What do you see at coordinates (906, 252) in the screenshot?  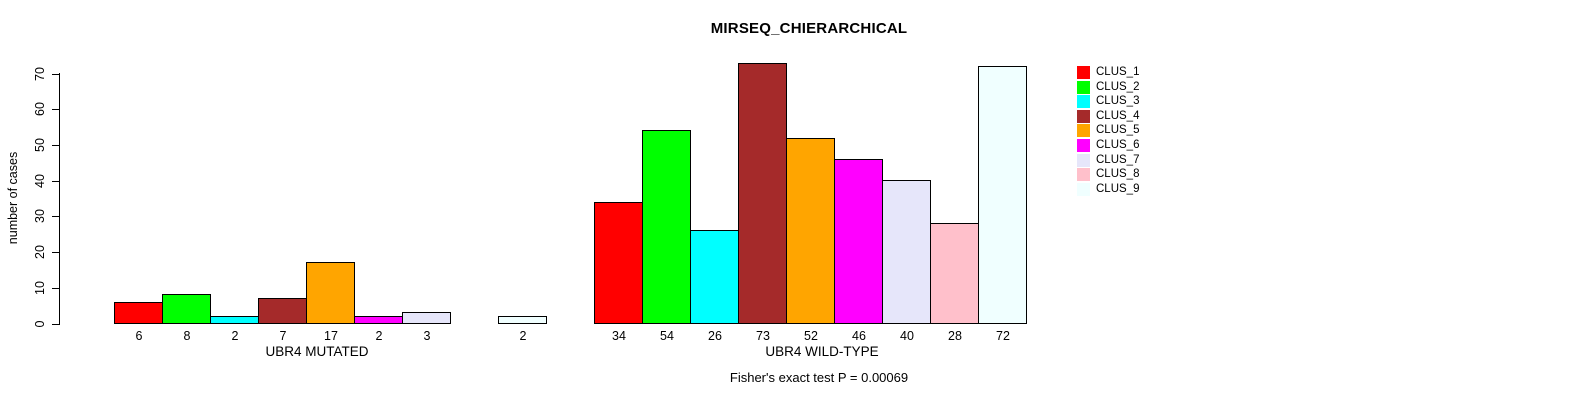 I see `bar-clus_7-wildtype` at bounding box center [906, 252].